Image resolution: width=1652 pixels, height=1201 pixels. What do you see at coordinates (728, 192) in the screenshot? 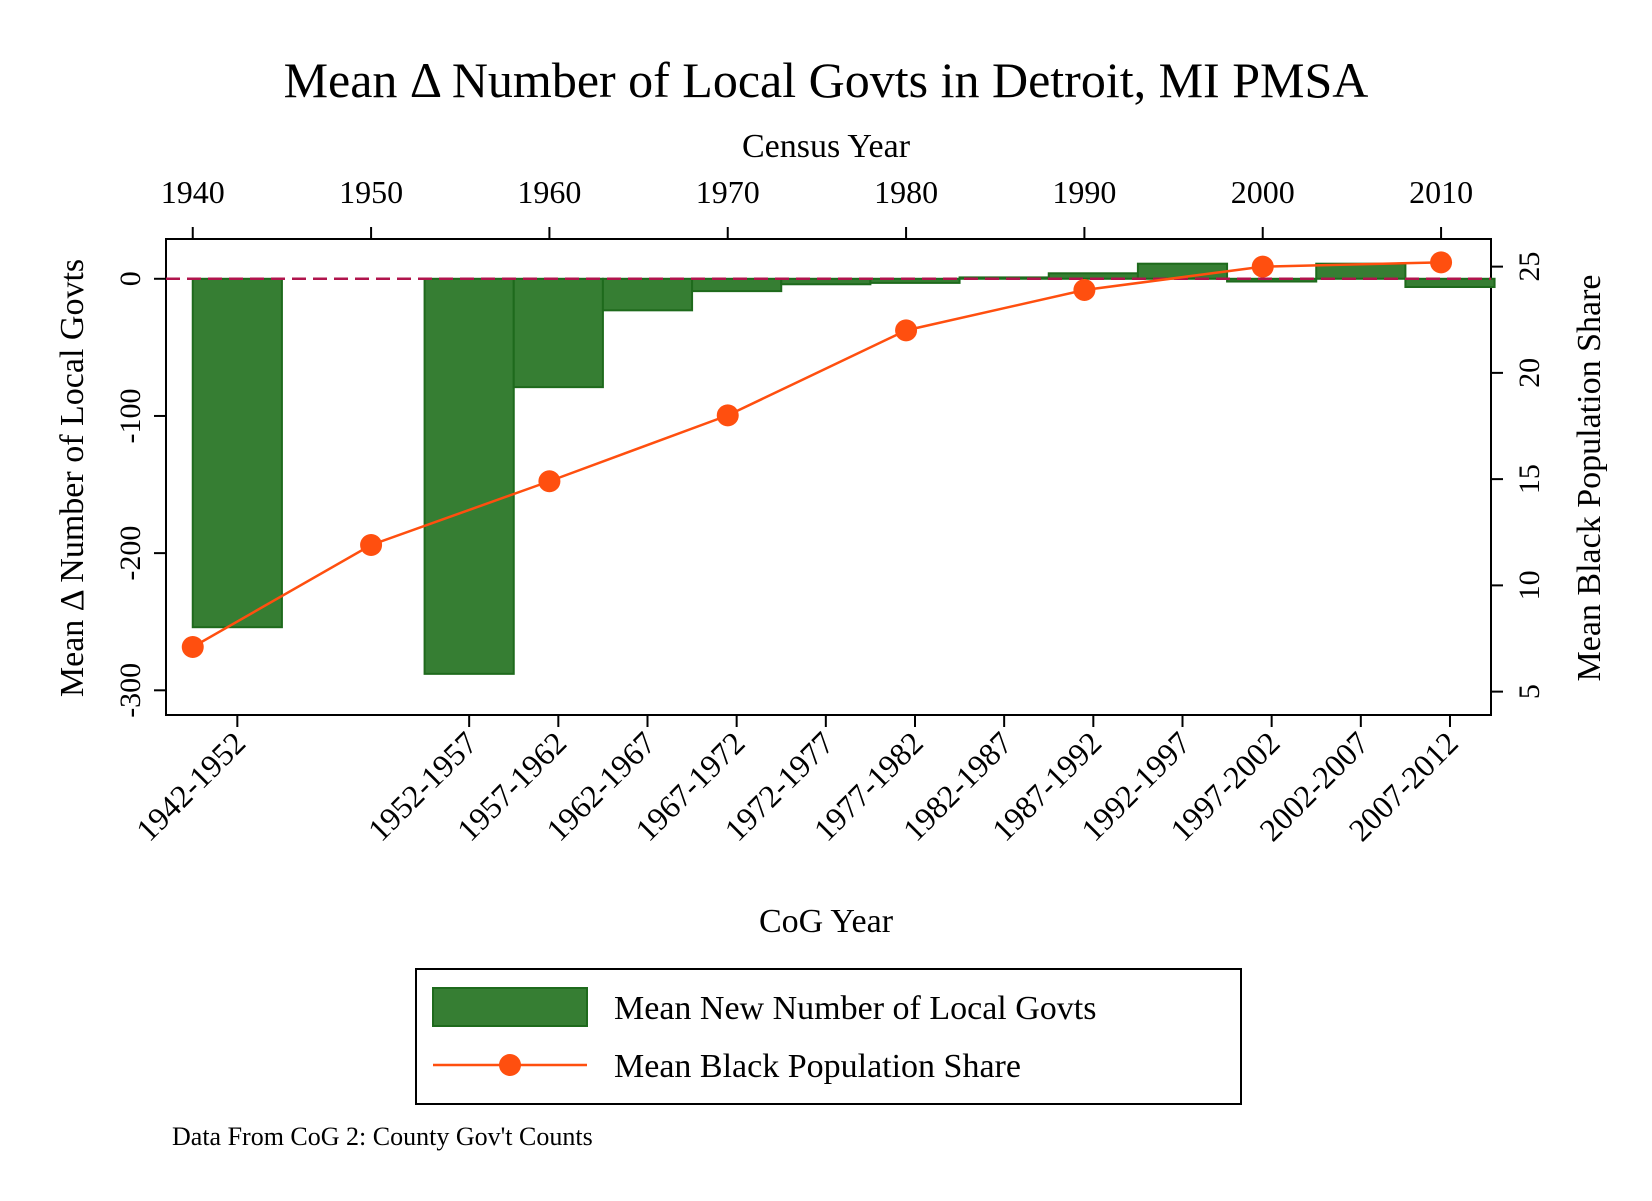
I see `top-tick-label: 1970` at bounding box center [728, 192].